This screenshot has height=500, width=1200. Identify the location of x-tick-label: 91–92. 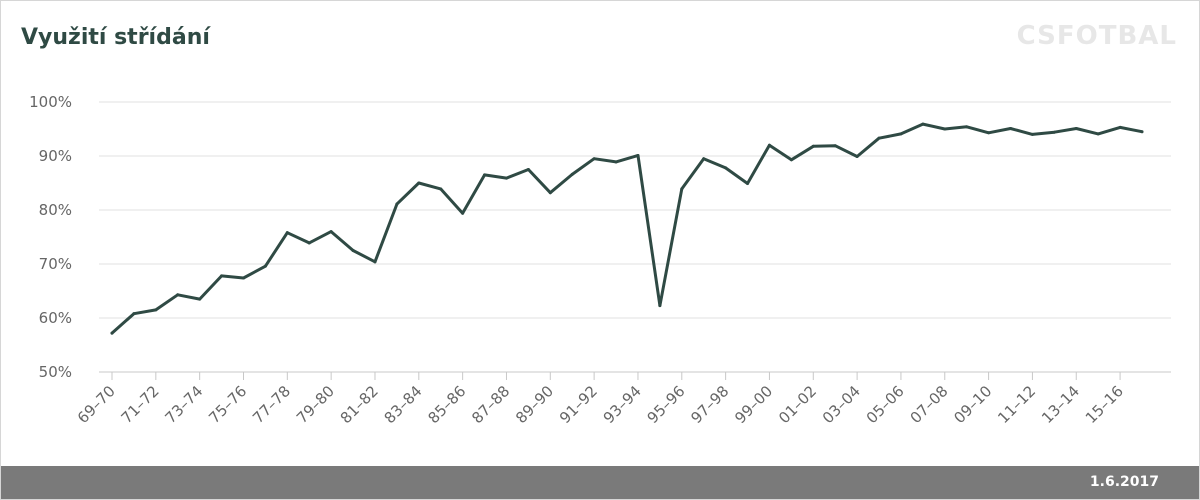
(578, 404).